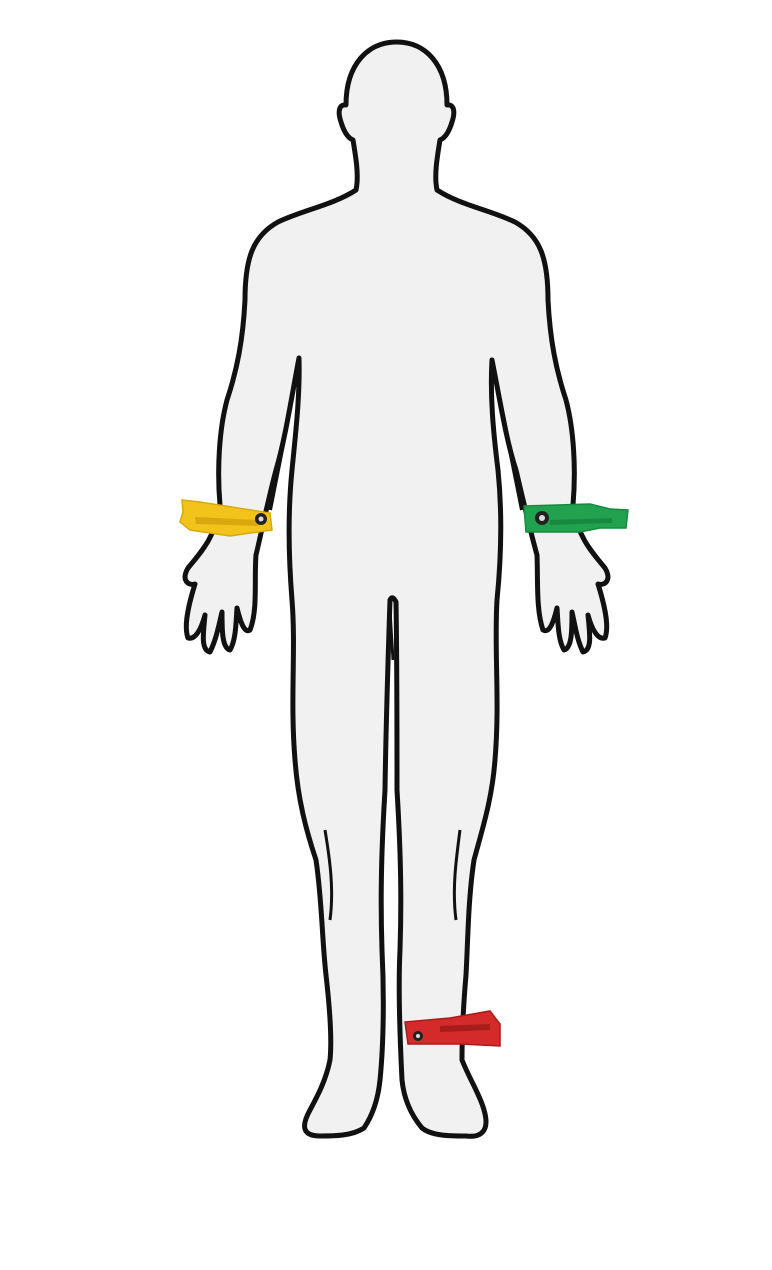  I want to click on left-inner-arm-line, so click(507, 435).